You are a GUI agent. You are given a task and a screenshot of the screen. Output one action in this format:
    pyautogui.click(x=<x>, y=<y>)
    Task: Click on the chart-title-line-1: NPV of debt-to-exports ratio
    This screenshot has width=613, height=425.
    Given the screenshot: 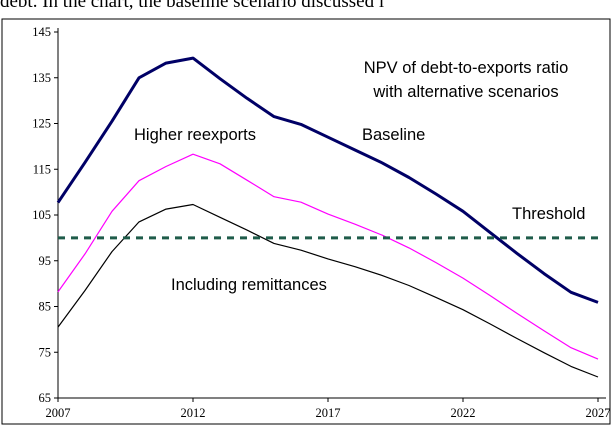 What is the action you would take?
    pyautogui.click(x=466, y=68)
    